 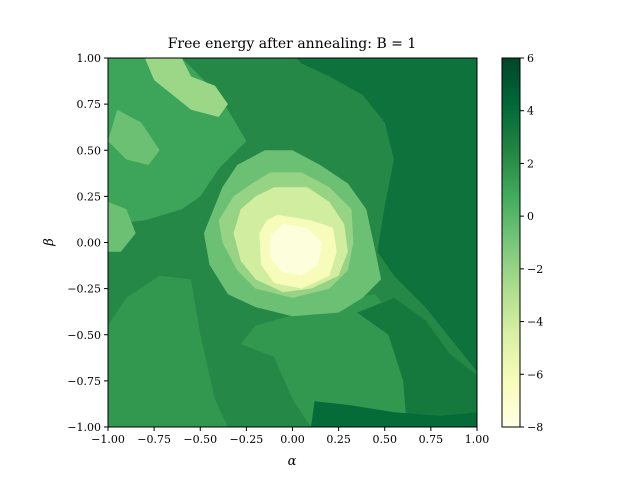 I want to click on y-tick-label: 0.00, so click(x=89, y=243).